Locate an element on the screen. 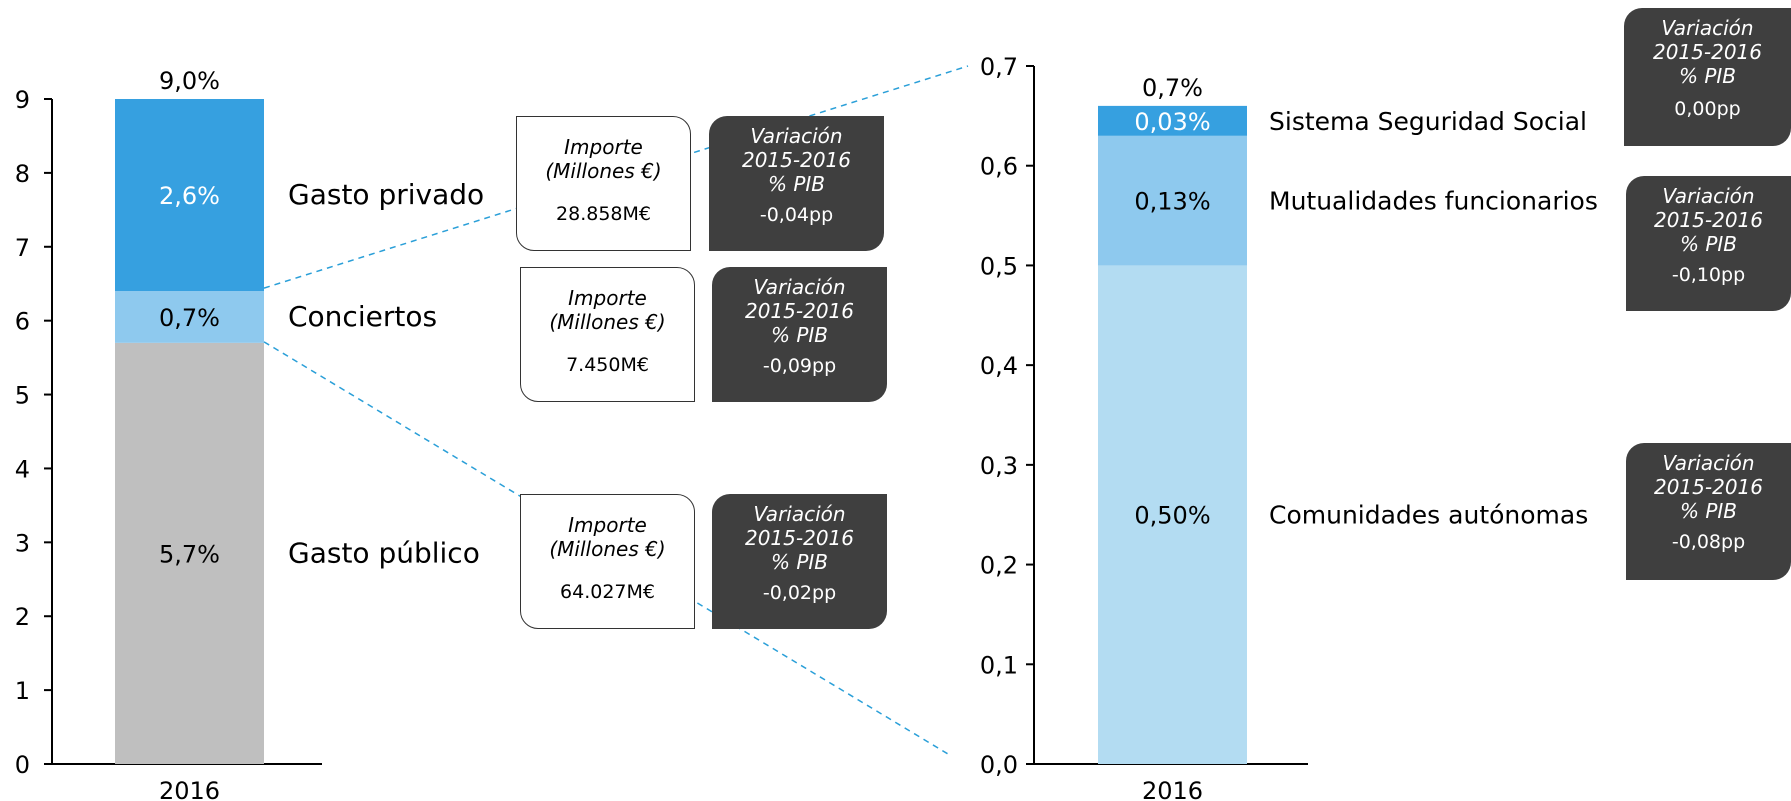 Image resolution: width=1791 pixels, height=801 pixels. right-y-tick-label: 0,1 is located at coordinates (999, 665).